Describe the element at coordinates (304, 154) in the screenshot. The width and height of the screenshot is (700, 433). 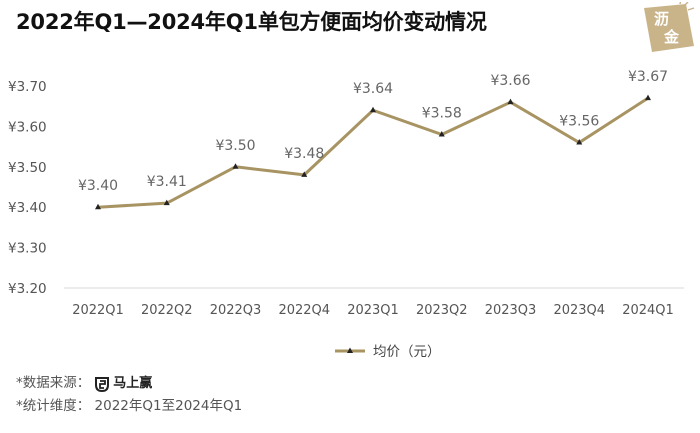
I see `data-label: ¥3.48` at that location.